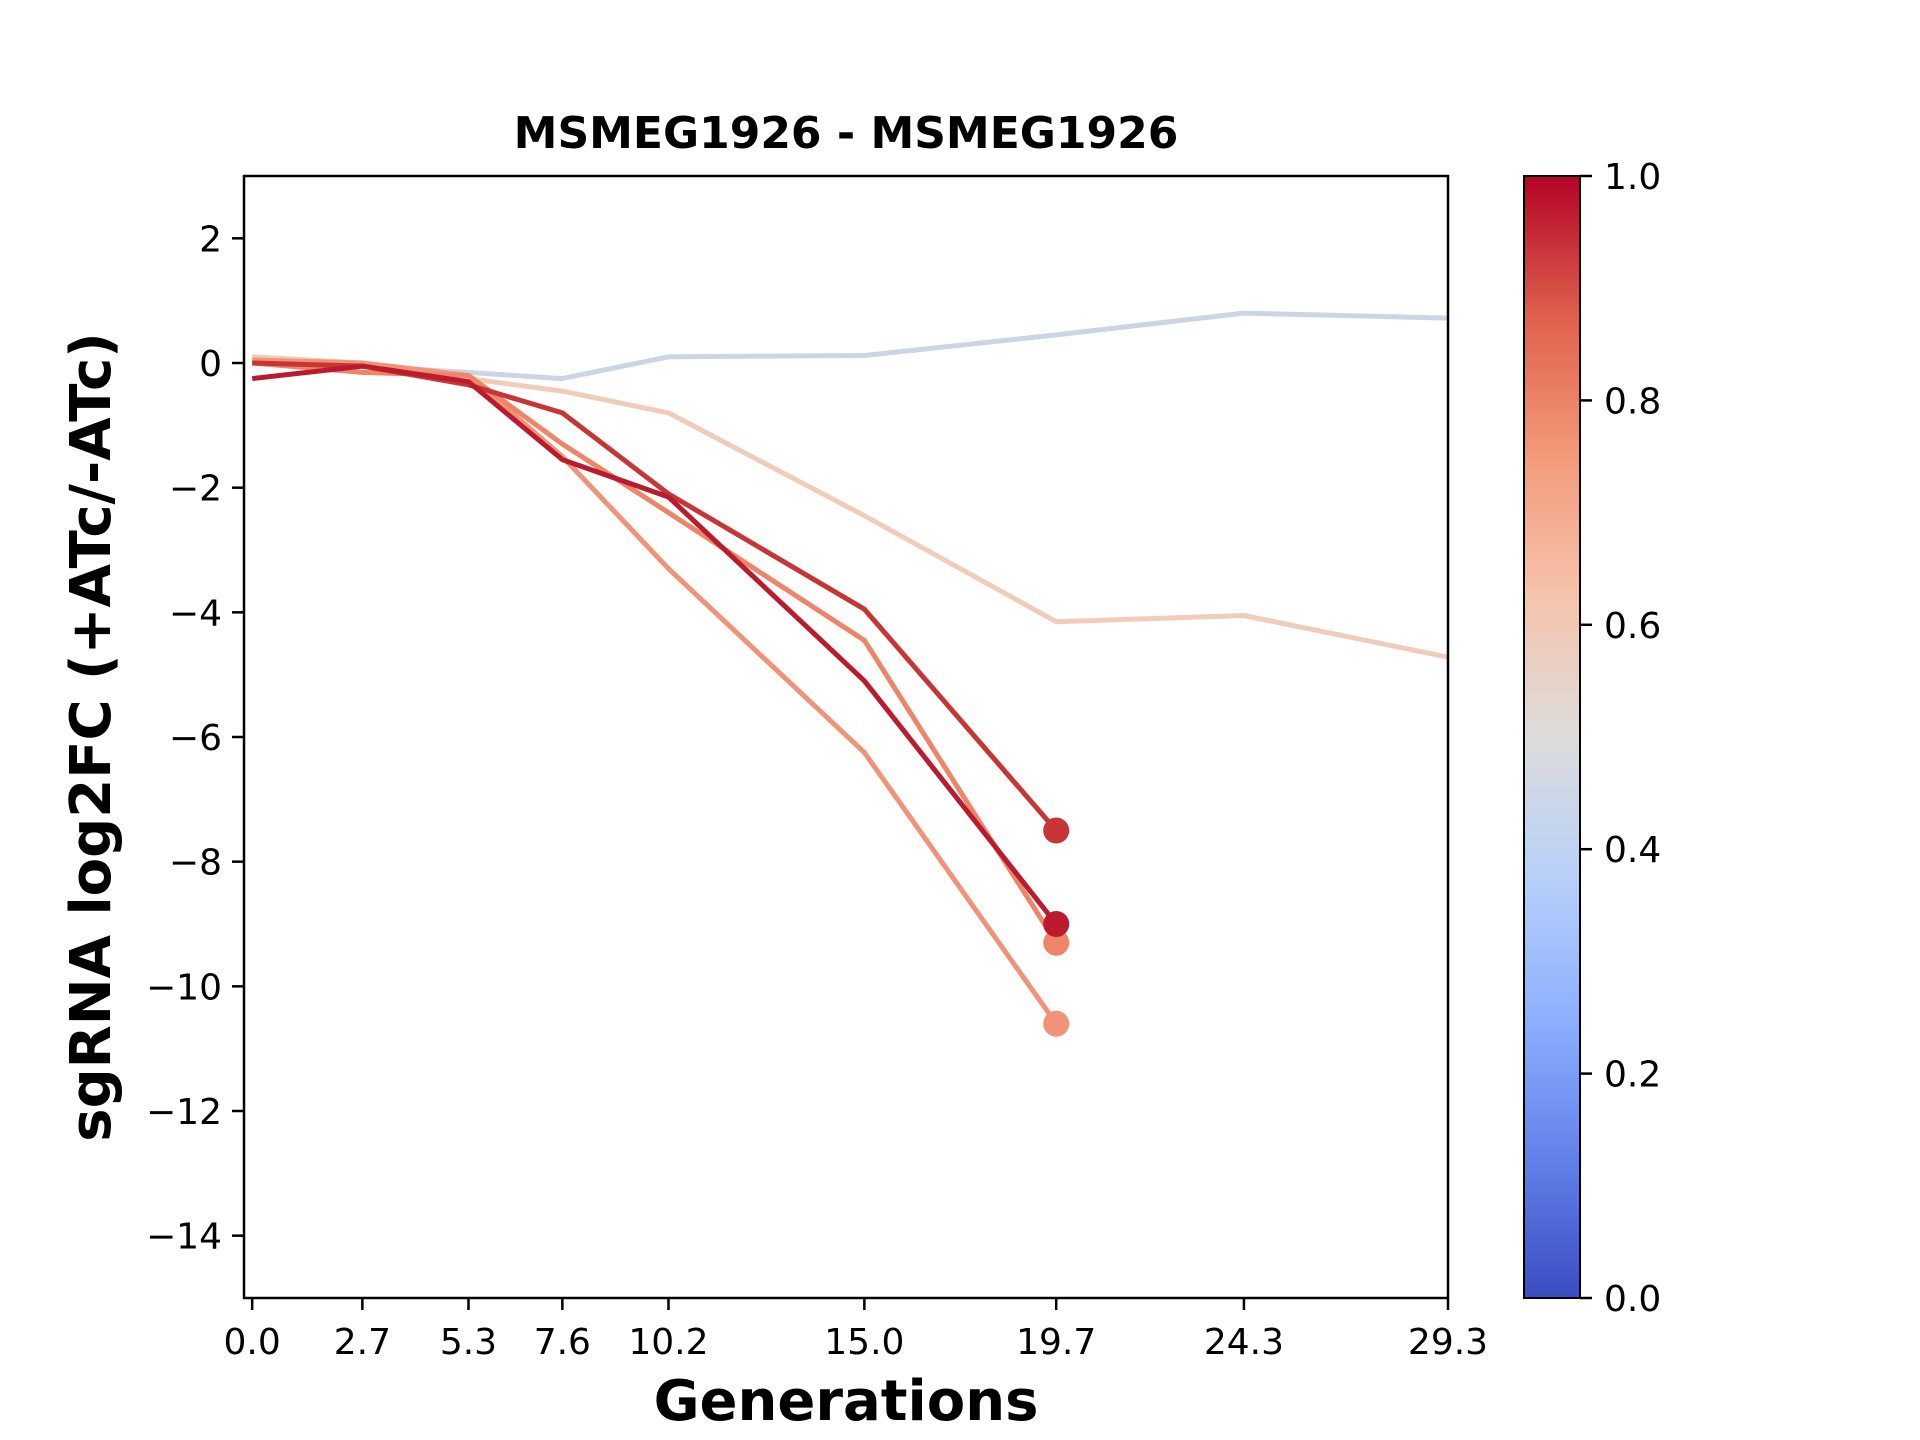  Describe the element at coordinates (864, 1342) in the screenshot. I see `x-tick-label: 15.0` at that location.